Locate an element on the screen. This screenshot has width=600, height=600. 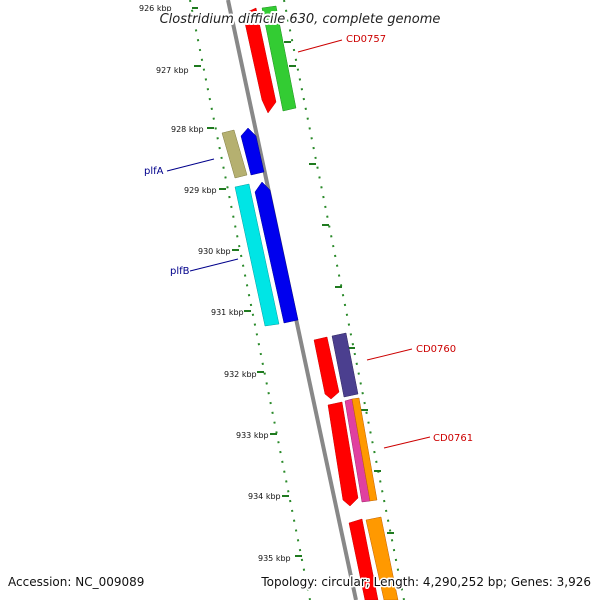
gene-label-cd0757: CD0757 is located at coordinates (366, 39).